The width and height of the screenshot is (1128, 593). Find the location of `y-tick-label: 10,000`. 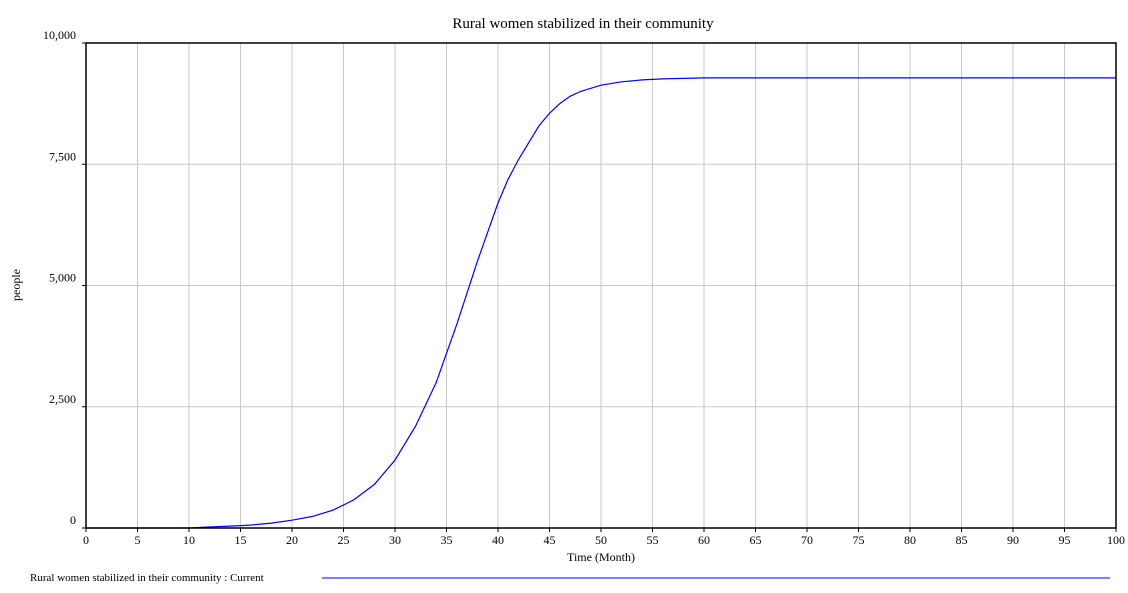

y-tick-label: 10,000 is located at coordinates (59, 35).